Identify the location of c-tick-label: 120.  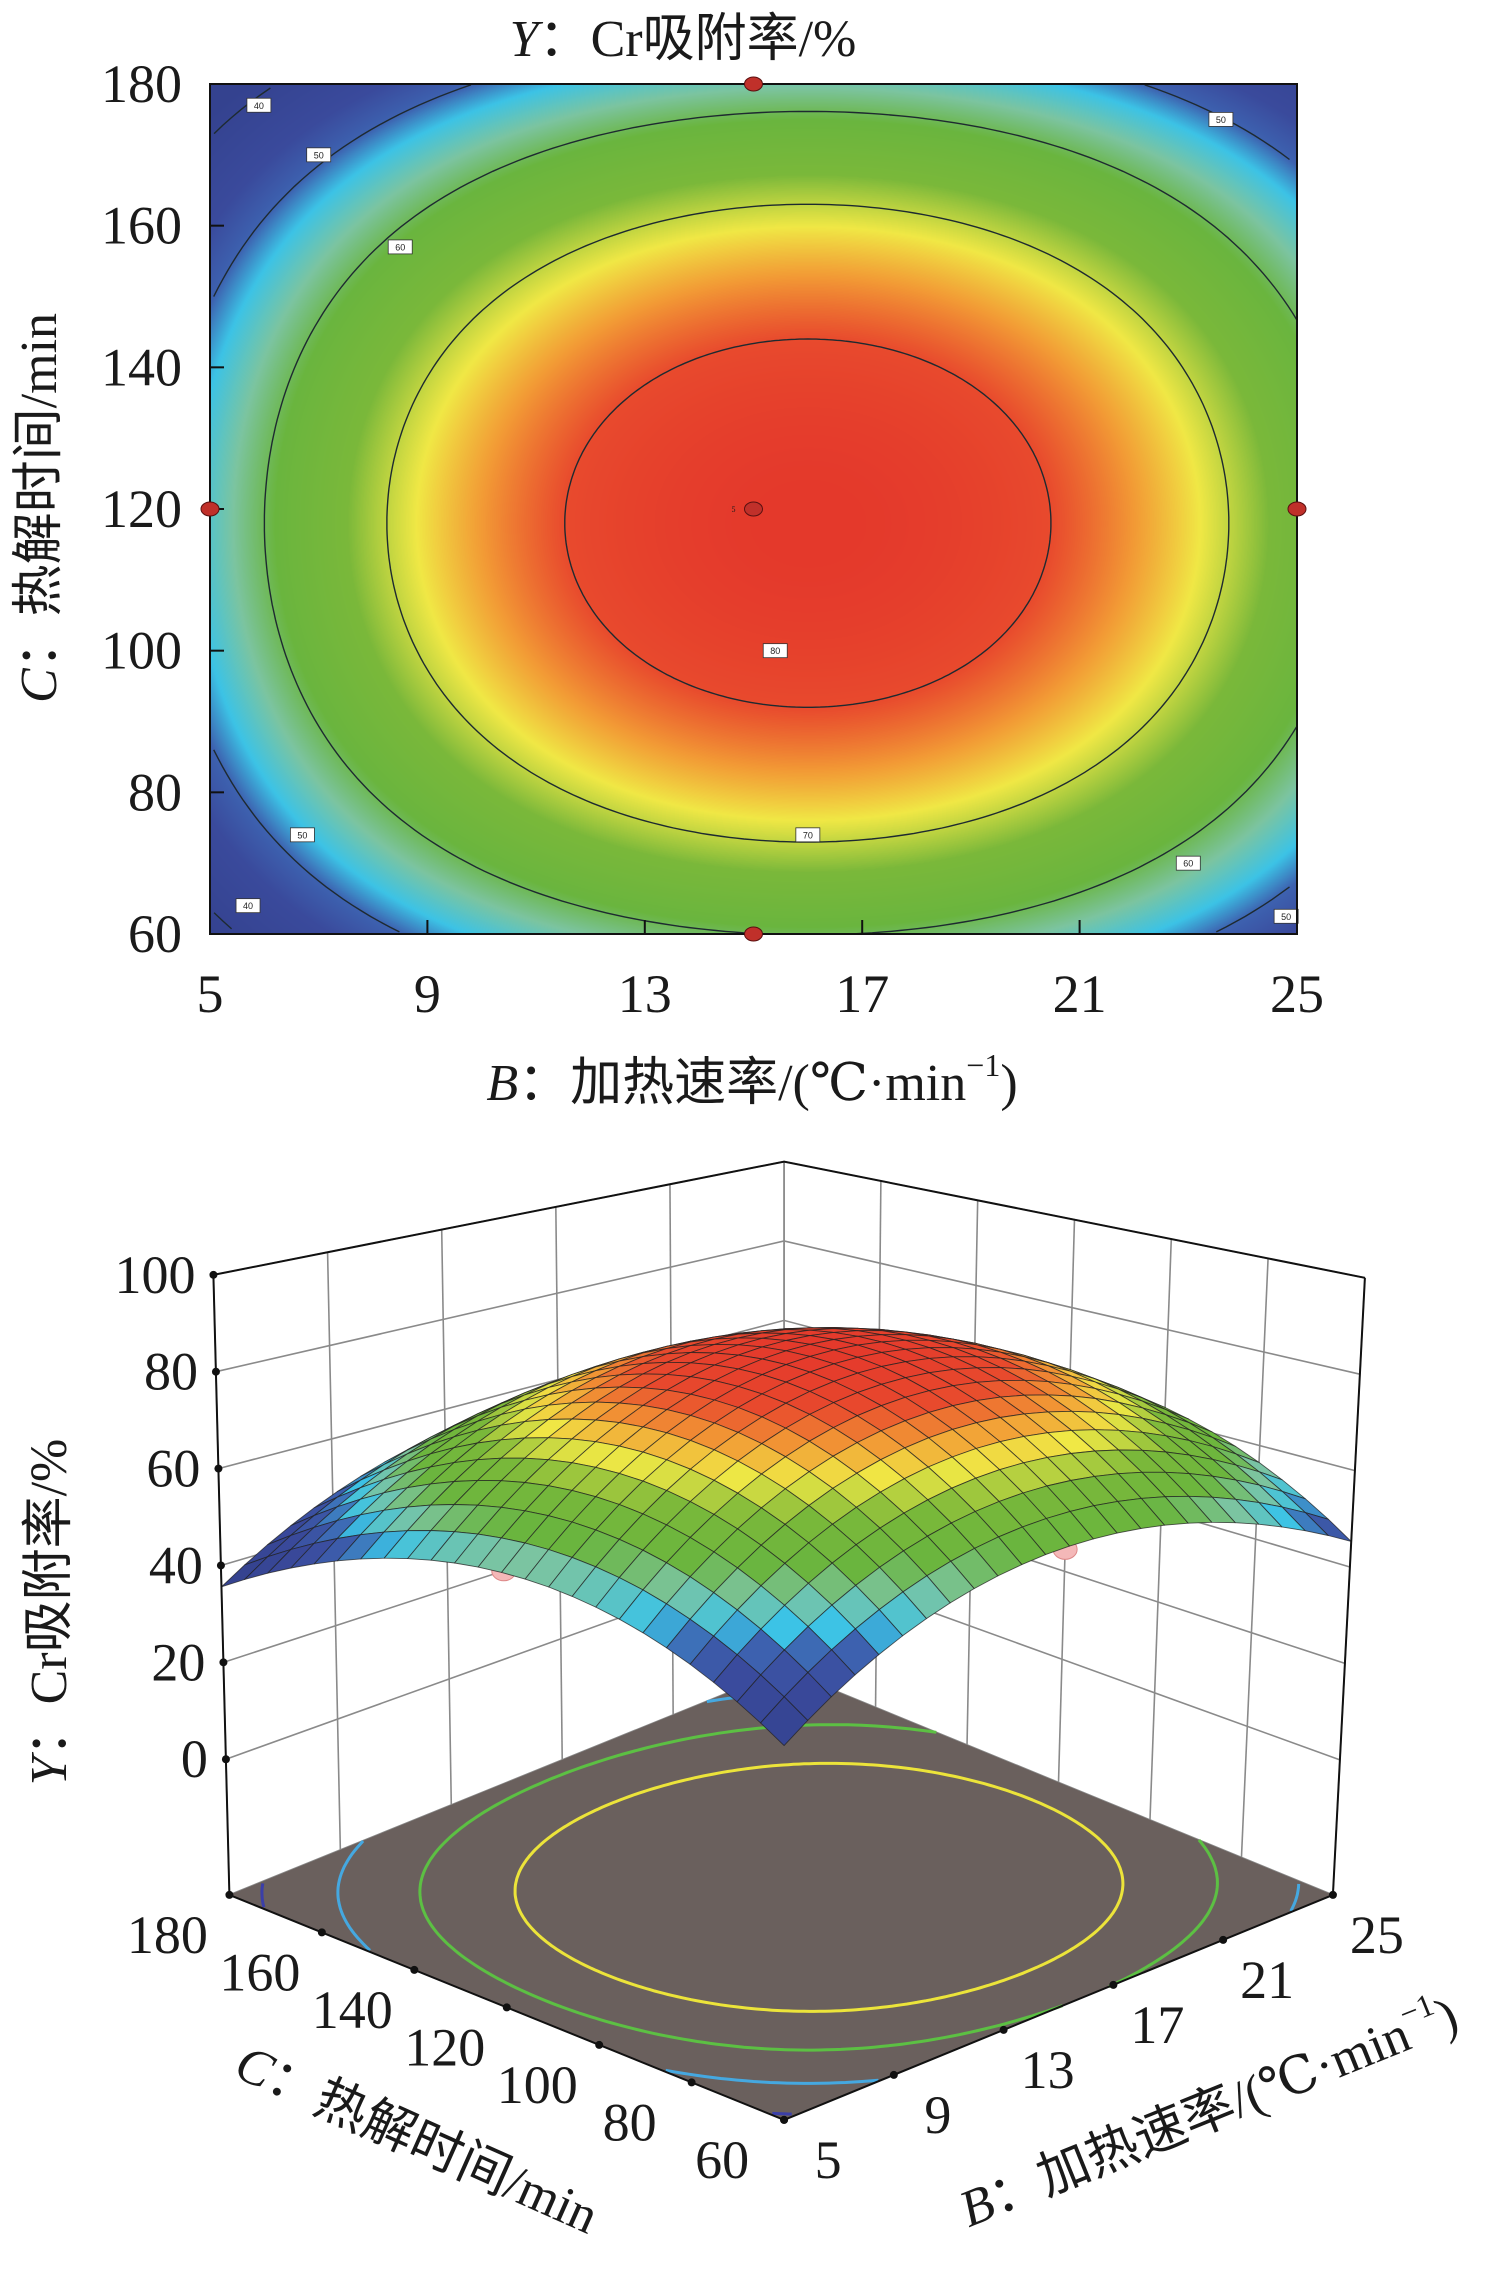
(444, 2047).